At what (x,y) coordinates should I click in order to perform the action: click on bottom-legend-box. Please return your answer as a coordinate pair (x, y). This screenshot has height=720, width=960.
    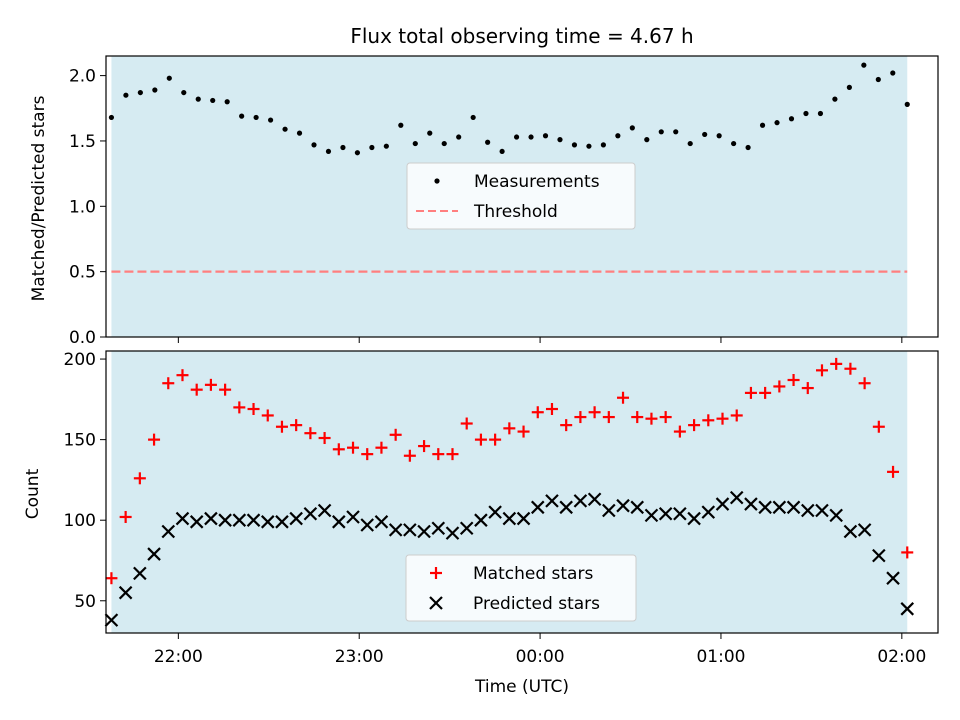
    Looking at the image, I should click on (521, 588).